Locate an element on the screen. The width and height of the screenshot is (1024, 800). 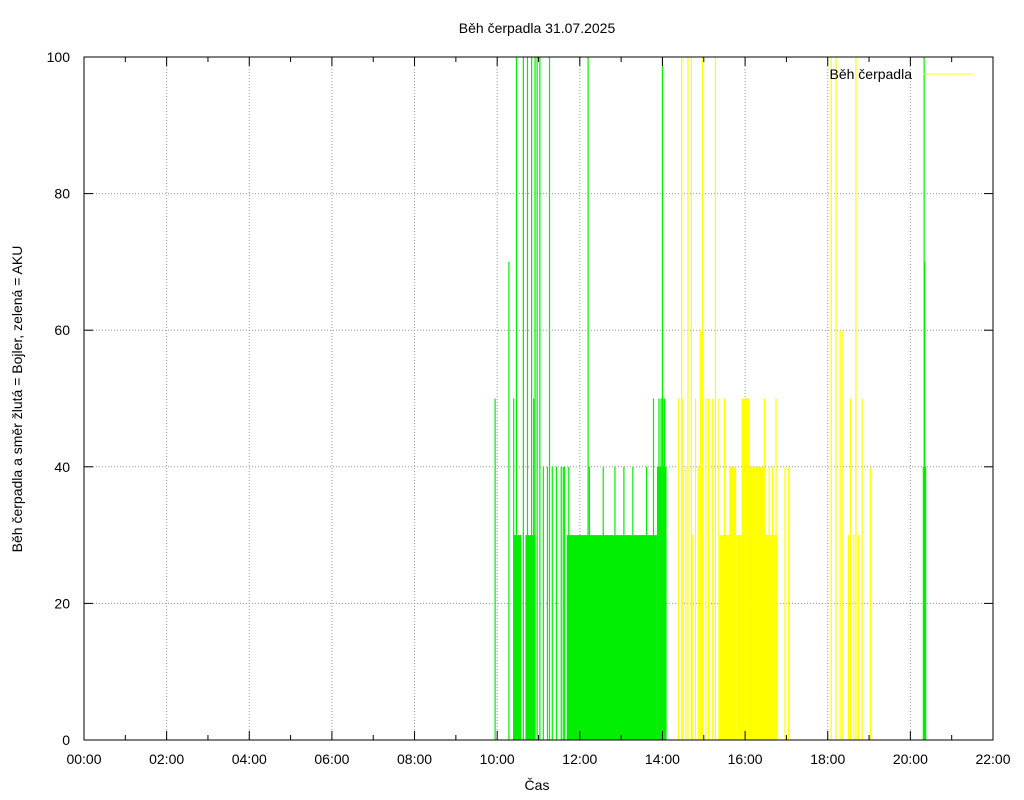
x-axis-label: Čas is located at coordinates (537, 785).